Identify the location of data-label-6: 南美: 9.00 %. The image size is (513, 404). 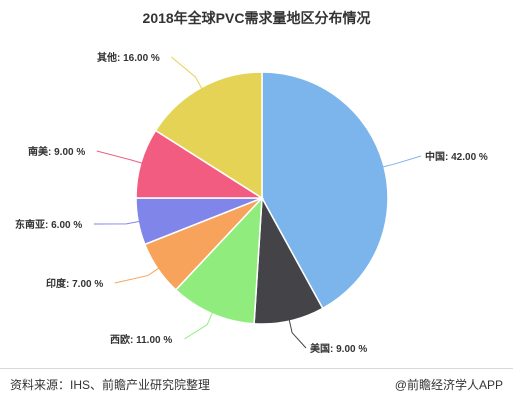
(56, 151).